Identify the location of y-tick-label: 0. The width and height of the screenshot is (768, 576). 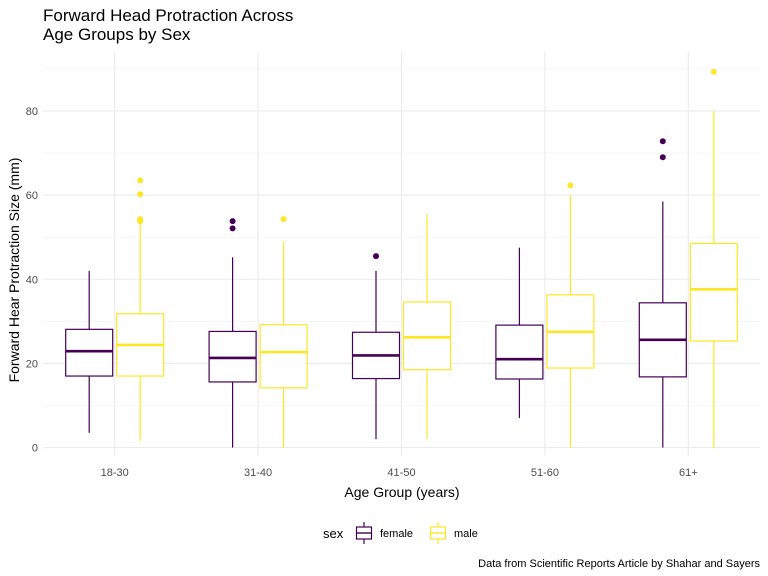
(35, 449).